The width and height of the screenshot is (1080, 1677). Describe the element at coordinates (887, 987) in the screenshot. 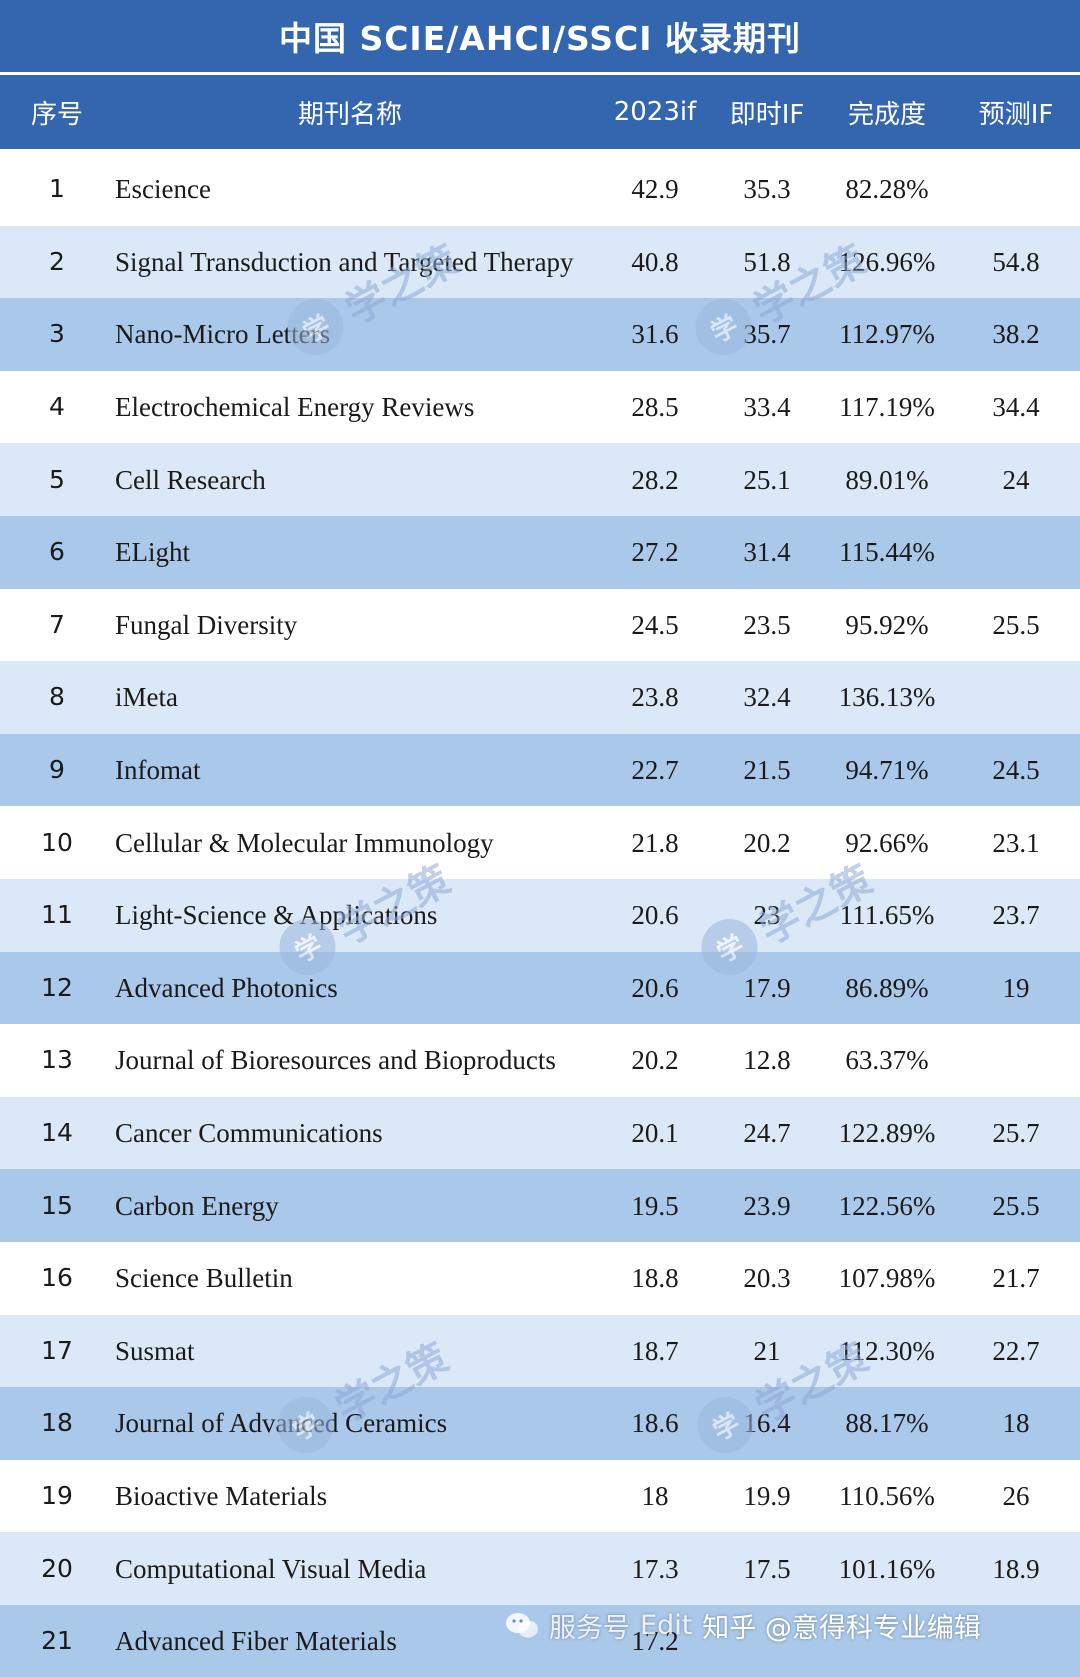

I see `cell-completion: 86.89%` at that location.